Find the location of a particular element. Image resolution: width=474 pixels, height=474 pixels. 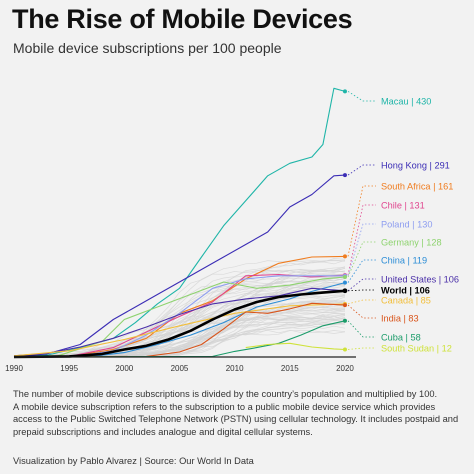

label-leader-canada is located at coordinates (361, 302).